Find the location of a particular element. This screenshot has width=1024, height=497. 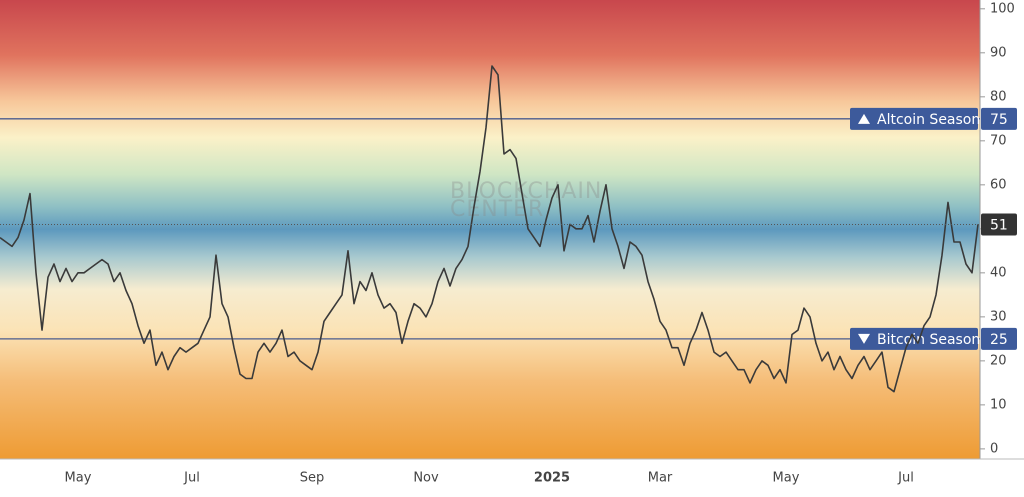

x-tick-label: 2025 is located at coordinates (552, 478).